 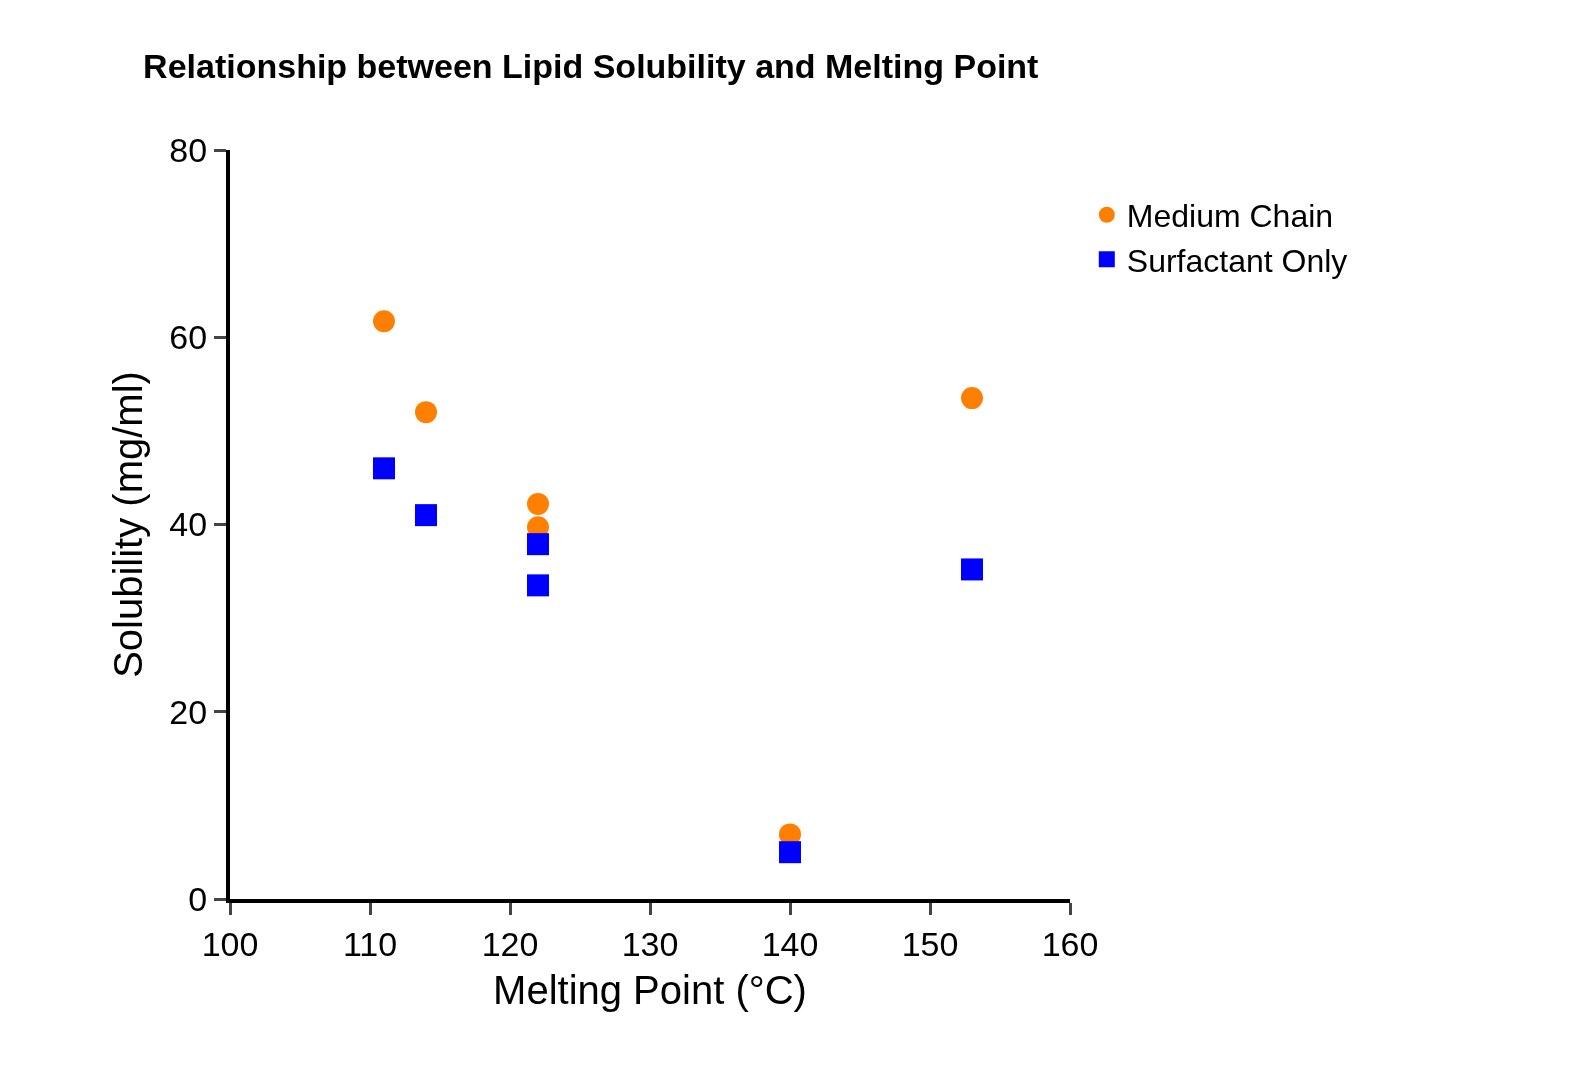 I want to click on y-tick-label: 60, so click(x=188, y=337).